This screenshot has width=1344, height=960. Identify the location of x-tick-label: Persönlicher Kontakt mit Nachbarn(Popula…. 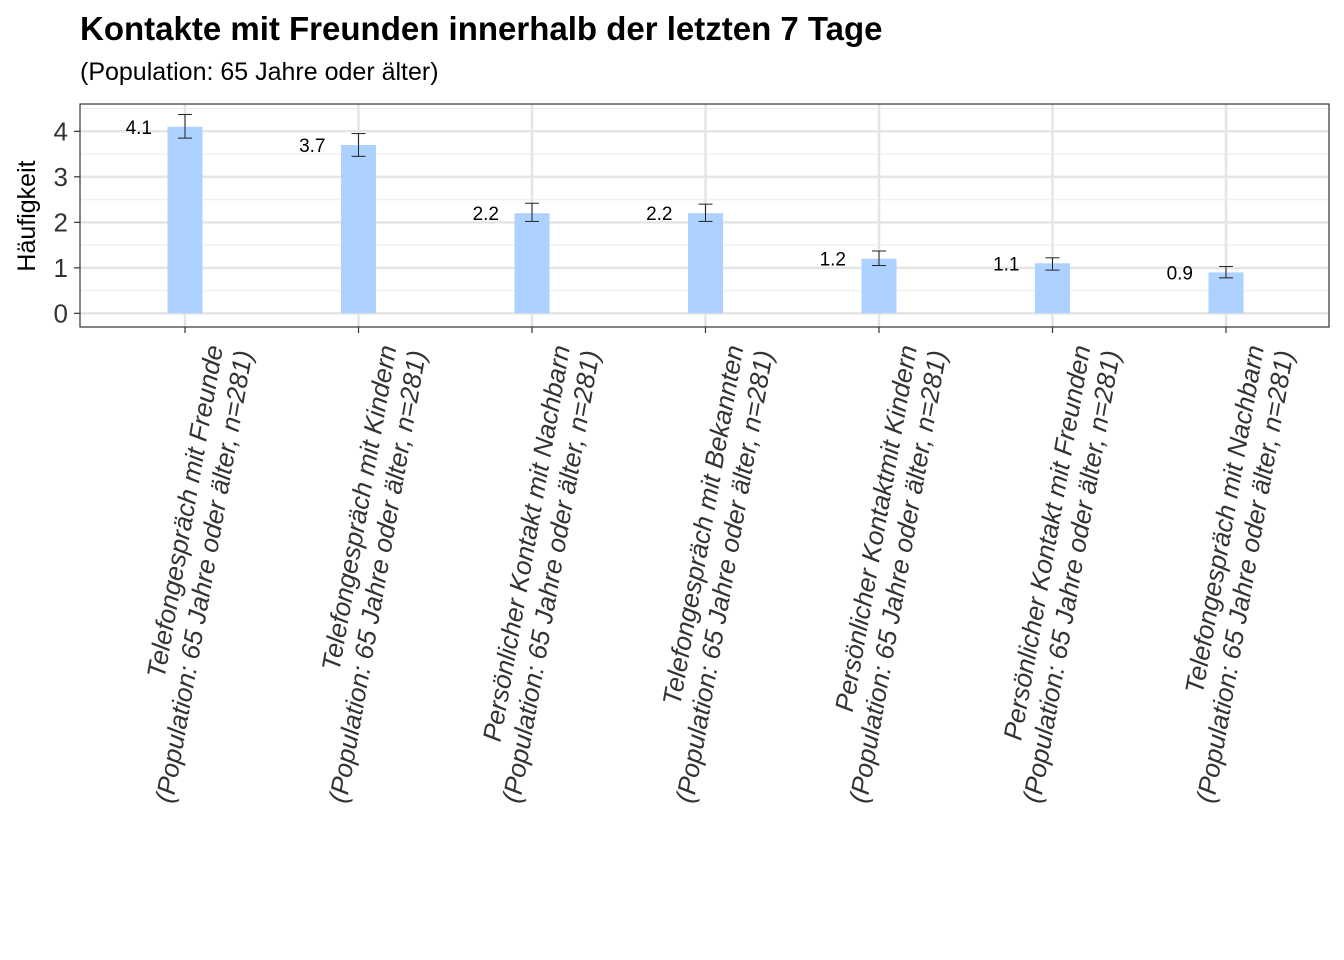
(536, 574).